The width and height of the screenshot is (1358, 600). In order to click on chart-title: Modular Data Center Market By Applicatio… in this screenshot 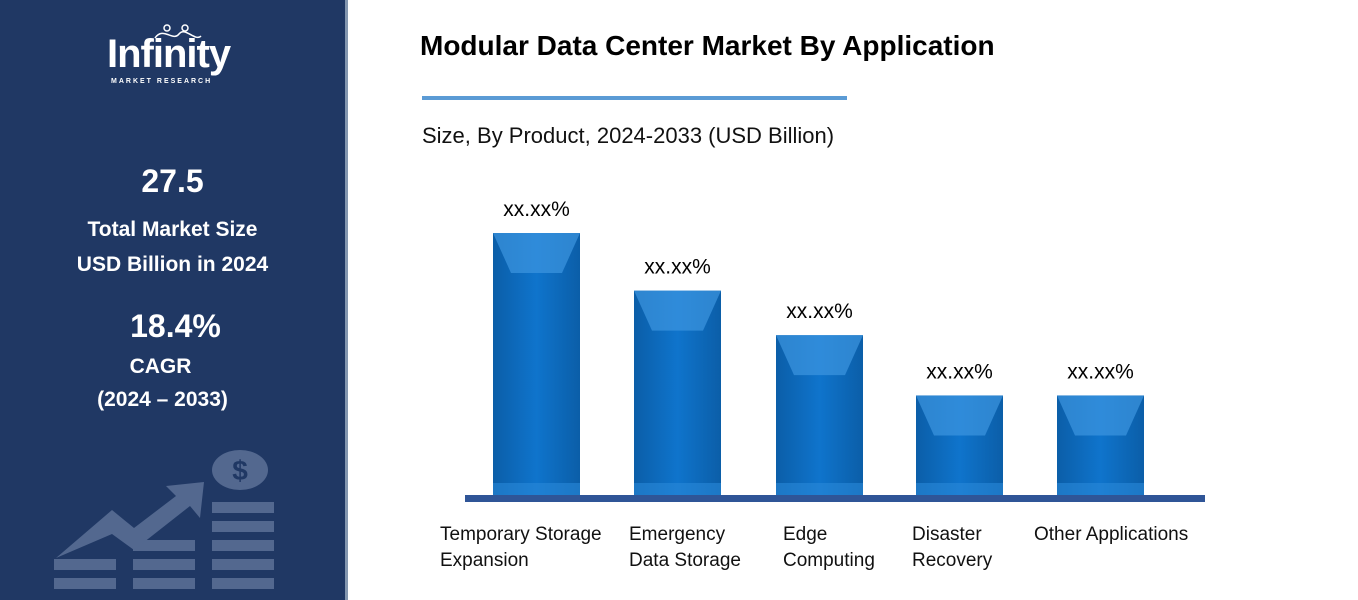, I will do `click(707, 45)`.